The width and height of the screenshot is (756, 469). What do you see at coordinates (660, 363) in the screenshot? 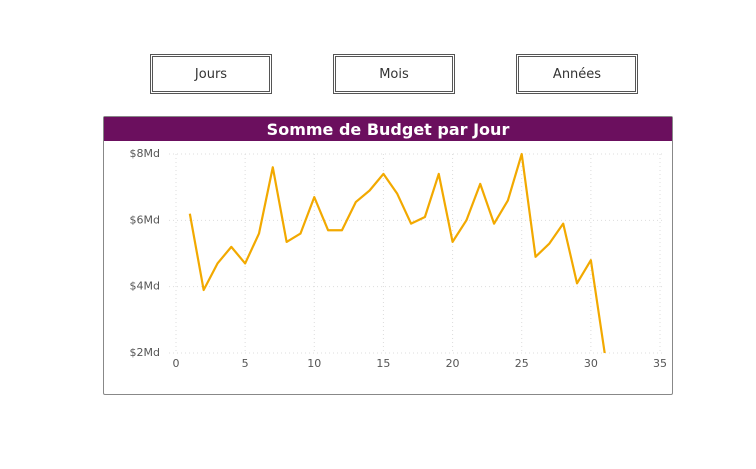
I see `x-tick-label: 35` at bounding box center [660, 363].